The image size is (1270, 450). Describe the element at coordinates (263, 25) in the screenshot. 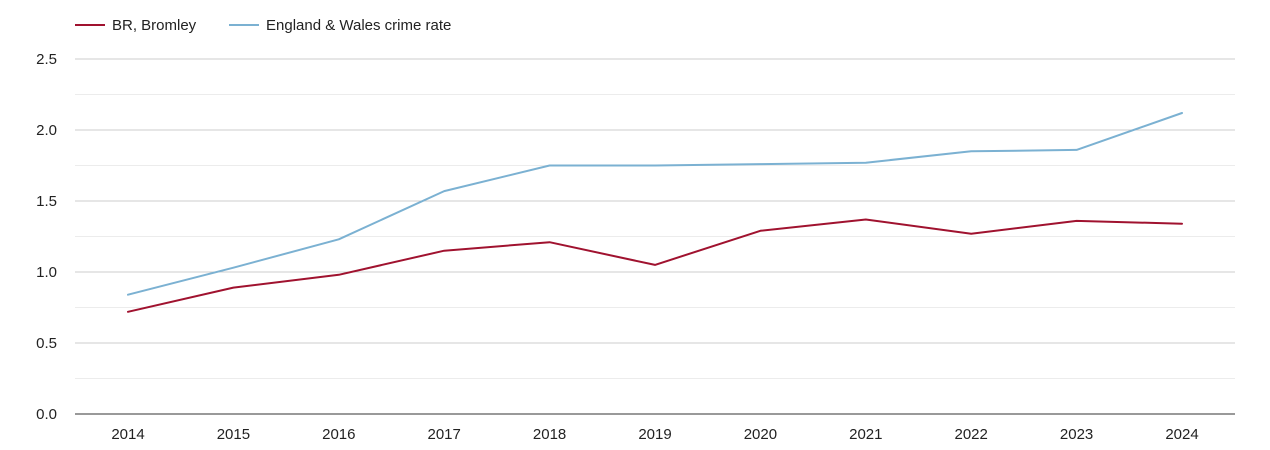

I see `legend: BR, Bromley England & Wales crime rate` at that location.